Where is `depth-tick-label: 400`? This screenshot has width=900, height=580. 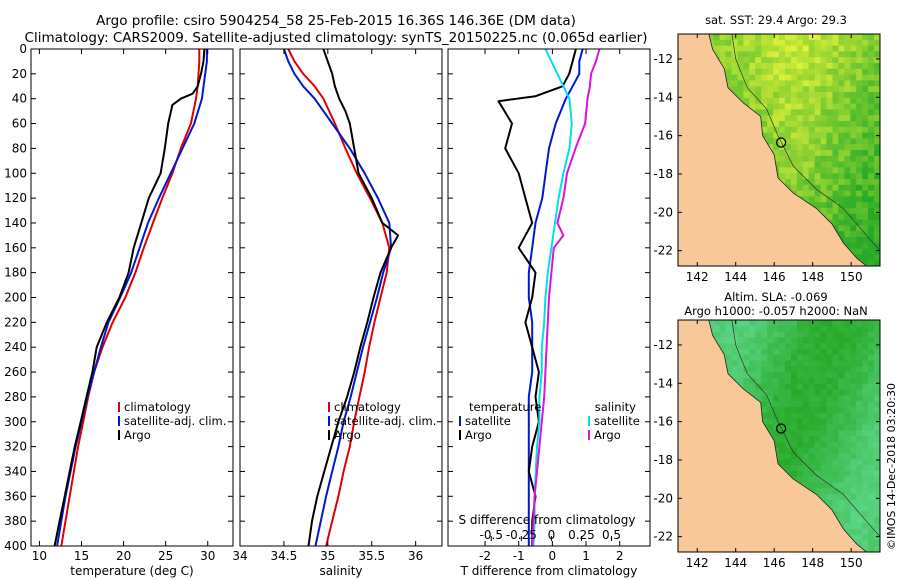
depth-tick-label: 400 is located at coordinates (15, 546).